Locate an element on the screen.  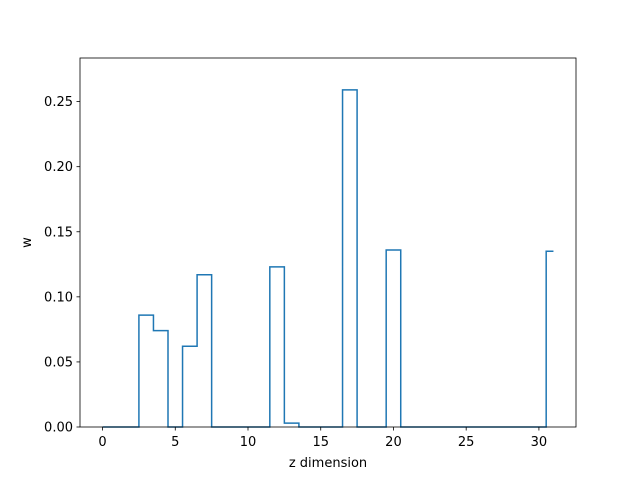
y-tick-label: 0.25 is located at coordinates (58, 102).